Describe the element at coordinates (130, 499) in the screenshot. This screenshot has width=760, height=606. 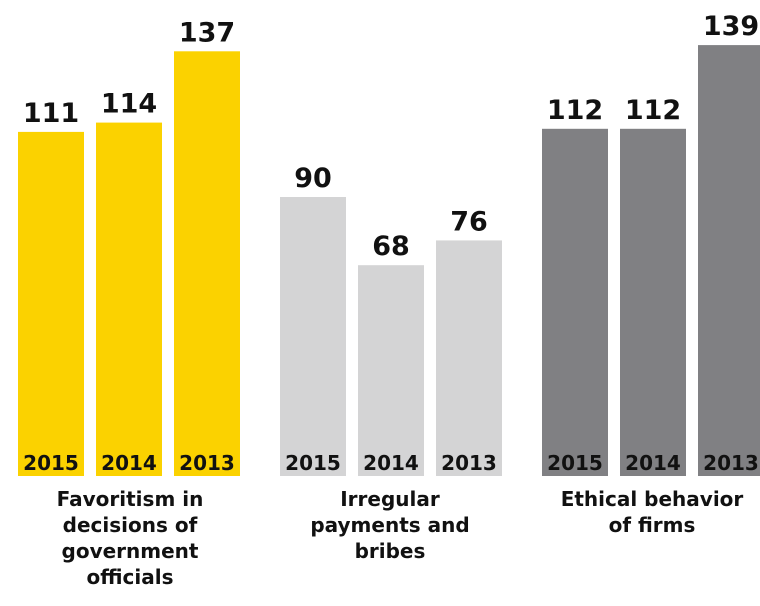
I see `group-label-line: Favoritism in` at that location.